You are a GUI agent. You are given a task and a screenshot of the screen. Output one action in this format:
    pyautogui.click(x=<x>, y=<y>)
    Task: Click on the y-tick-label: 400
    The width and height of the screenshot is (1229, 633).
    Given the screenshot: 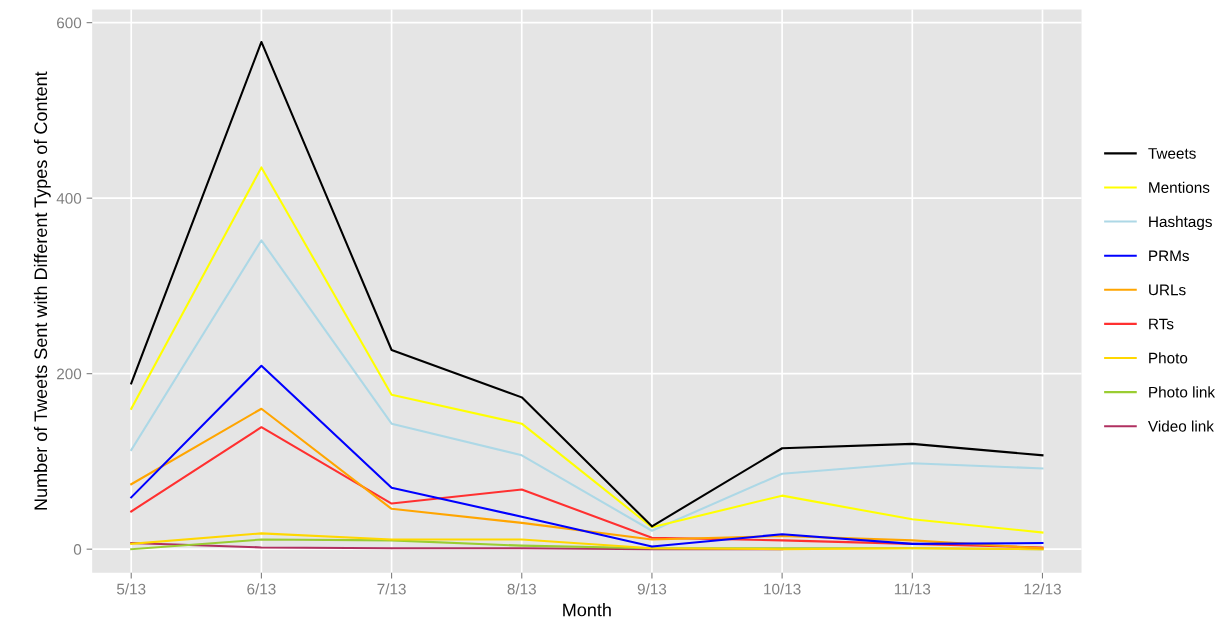 What is the action you would take?
    pyautogui.click(x=69, y=198)
    